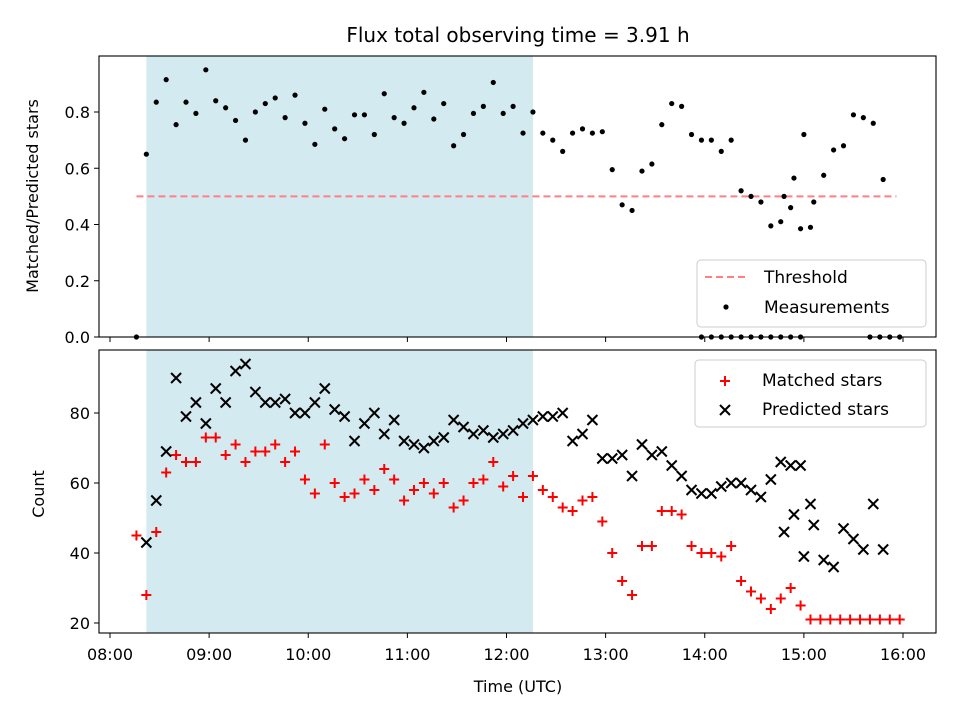  Describe the element at coordinates (110, 654) in the screenshot. I see `x-tick-label: 08:00` at that location.